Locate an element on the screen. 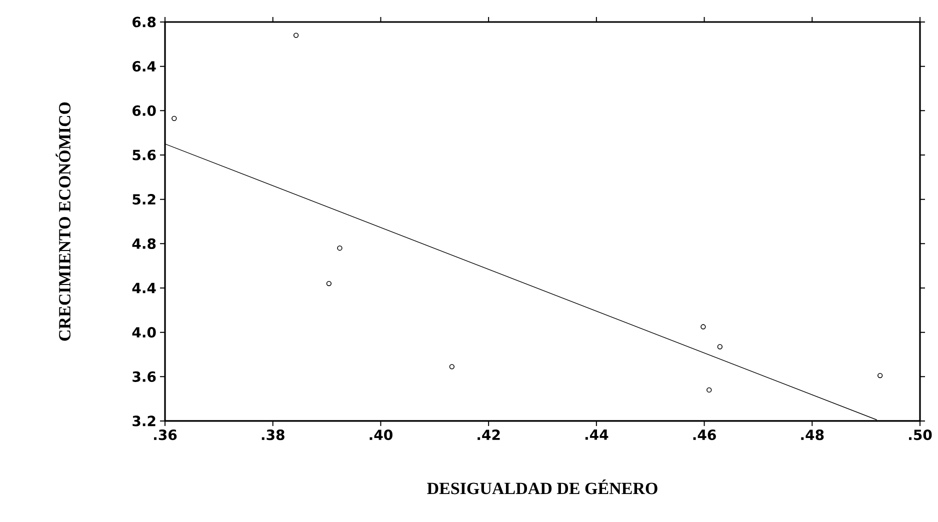 The width and height of the screenshot is (938, 522). x-axis-title: DESIGUALDAD DE GÉNERO is located at coordinates (542, 486).